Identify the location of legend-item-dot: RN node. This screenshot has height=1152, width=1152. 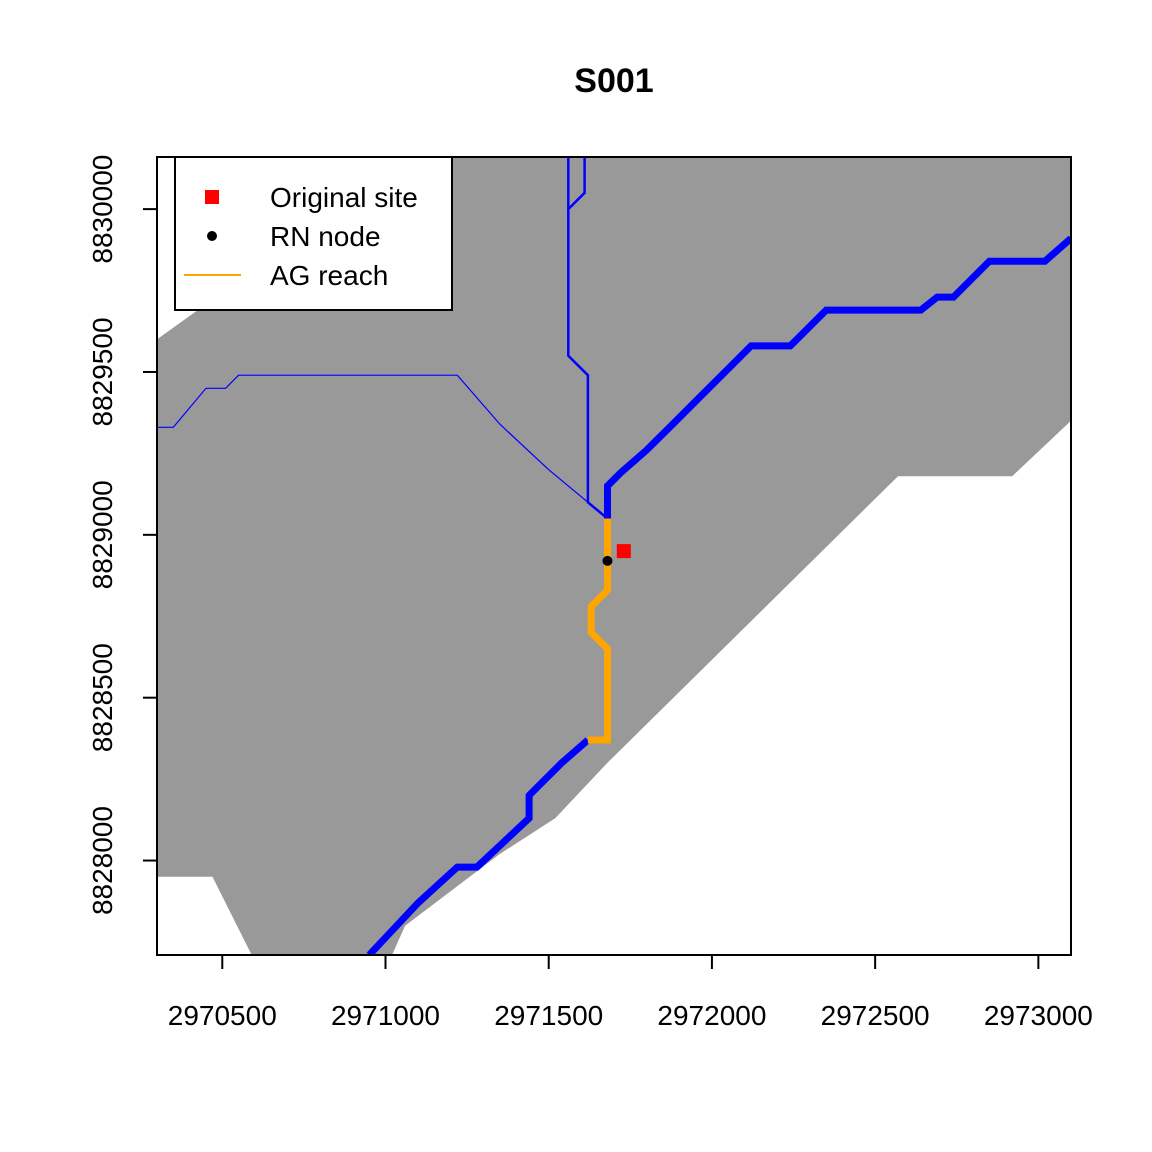
(294, 236).